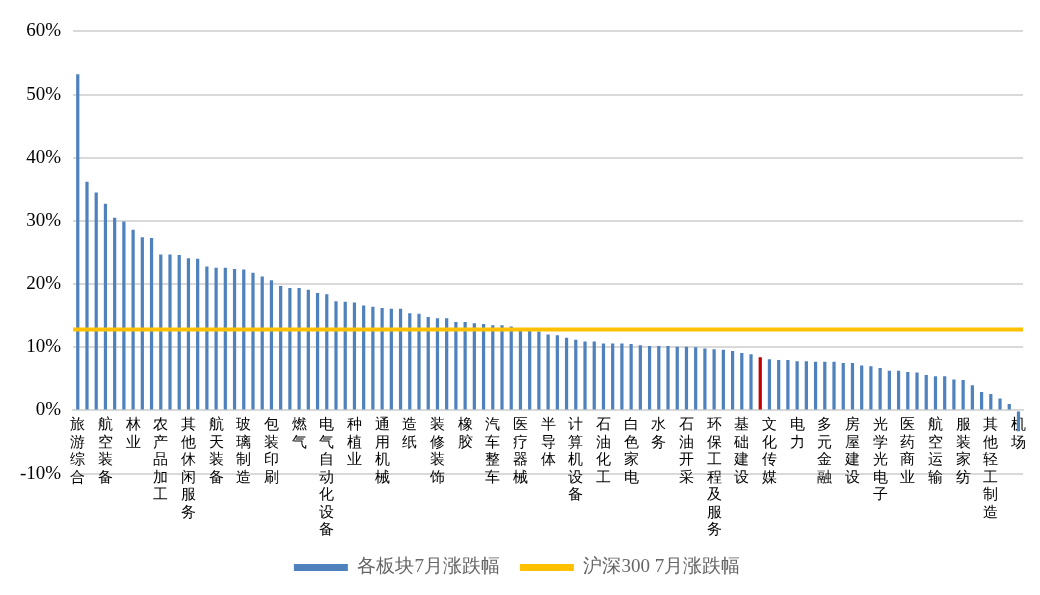  What do you see at coordinates (41, 472) in the screenshot?
I see `y-tick-label: -10%` at bounding box center [41, 472].